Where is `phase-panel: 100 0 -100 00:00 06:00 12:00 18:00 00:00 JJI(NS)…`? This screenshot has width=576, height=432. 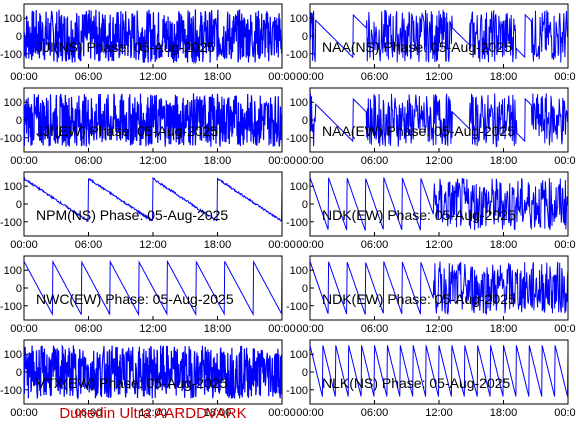
phase-panel: 100 0 -100 00:00 06:00 12:00 18:00 00:00 JJI(NS)… is located at coordinates (148, 43).